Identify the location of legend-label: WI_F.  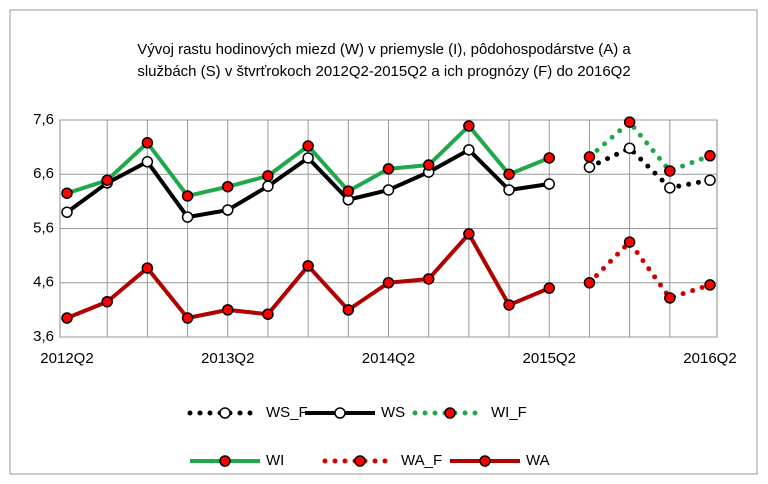
(509, 412).